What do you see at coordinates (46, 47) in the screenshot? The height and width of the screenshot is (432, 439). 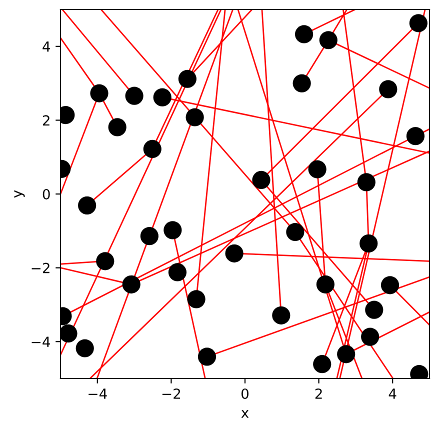 I see `y-tick-label: 4` at bounding box center [46, 47].